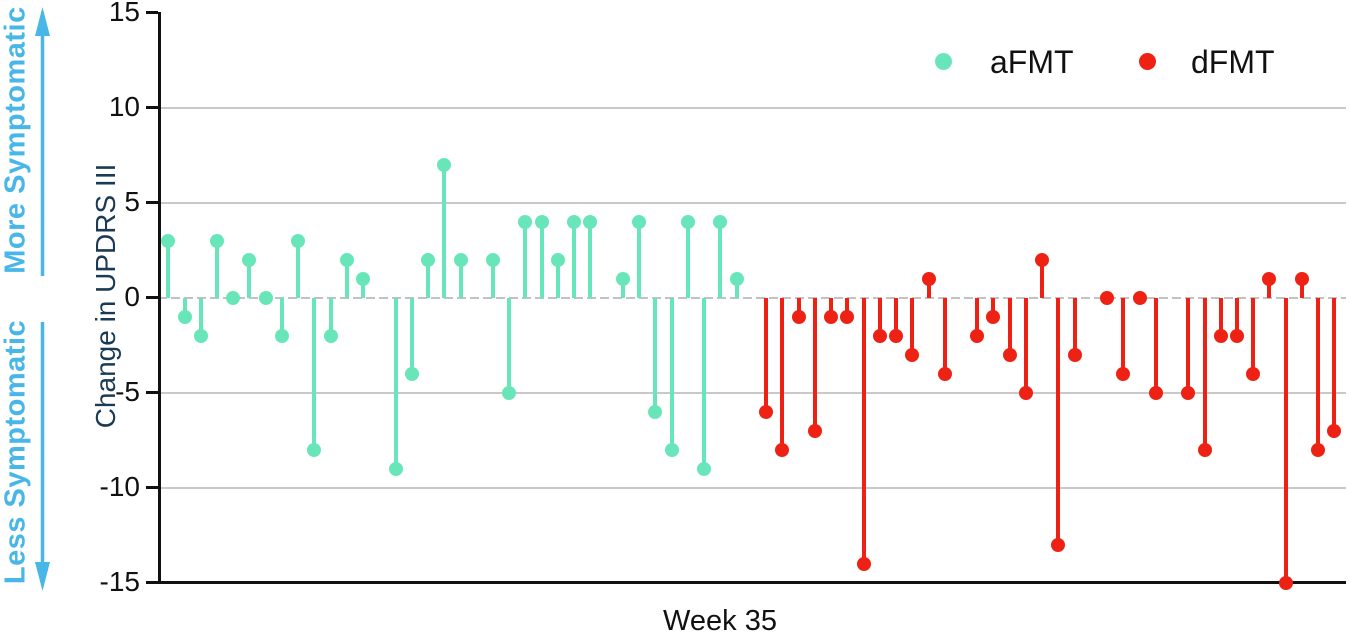  I want to click on afmt-legend-label: aFMT, so click(1032, 62).